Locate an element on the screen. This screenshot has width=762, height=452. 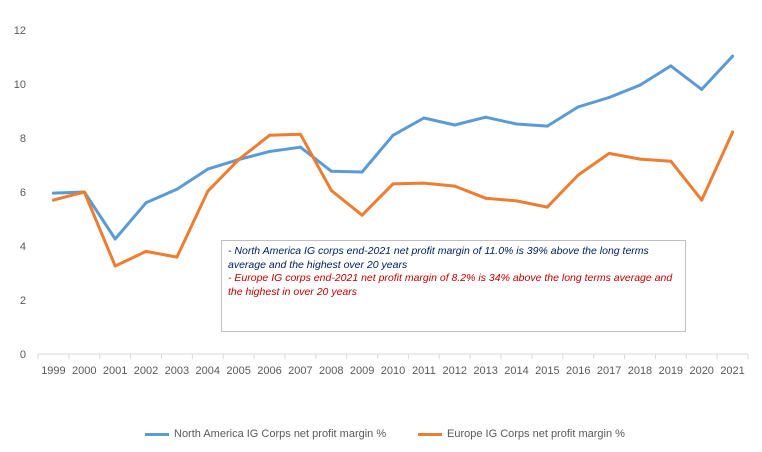
x-tick-label: 2003 is located at coordinates (177, 371).